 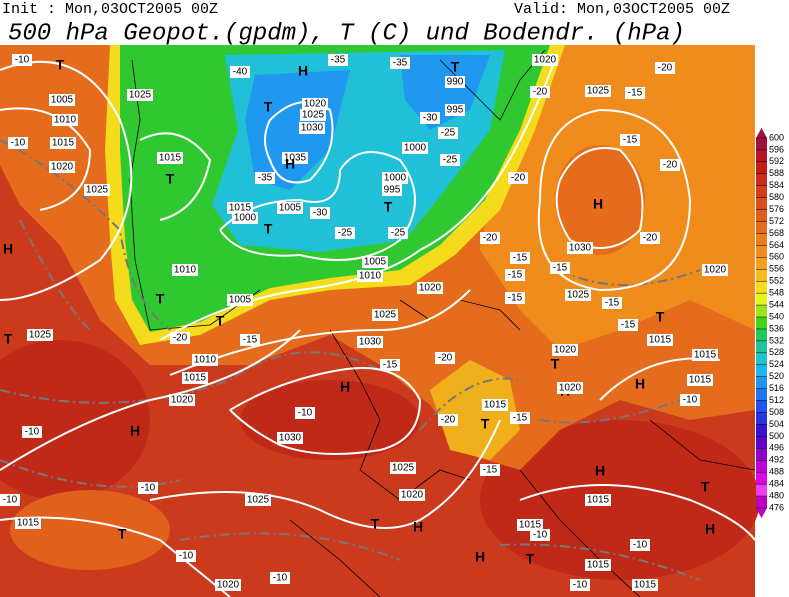 What do you see at coordinates (475, 410) in the screenshot?
I see `yellow-area` at bounding box center [475, 410].